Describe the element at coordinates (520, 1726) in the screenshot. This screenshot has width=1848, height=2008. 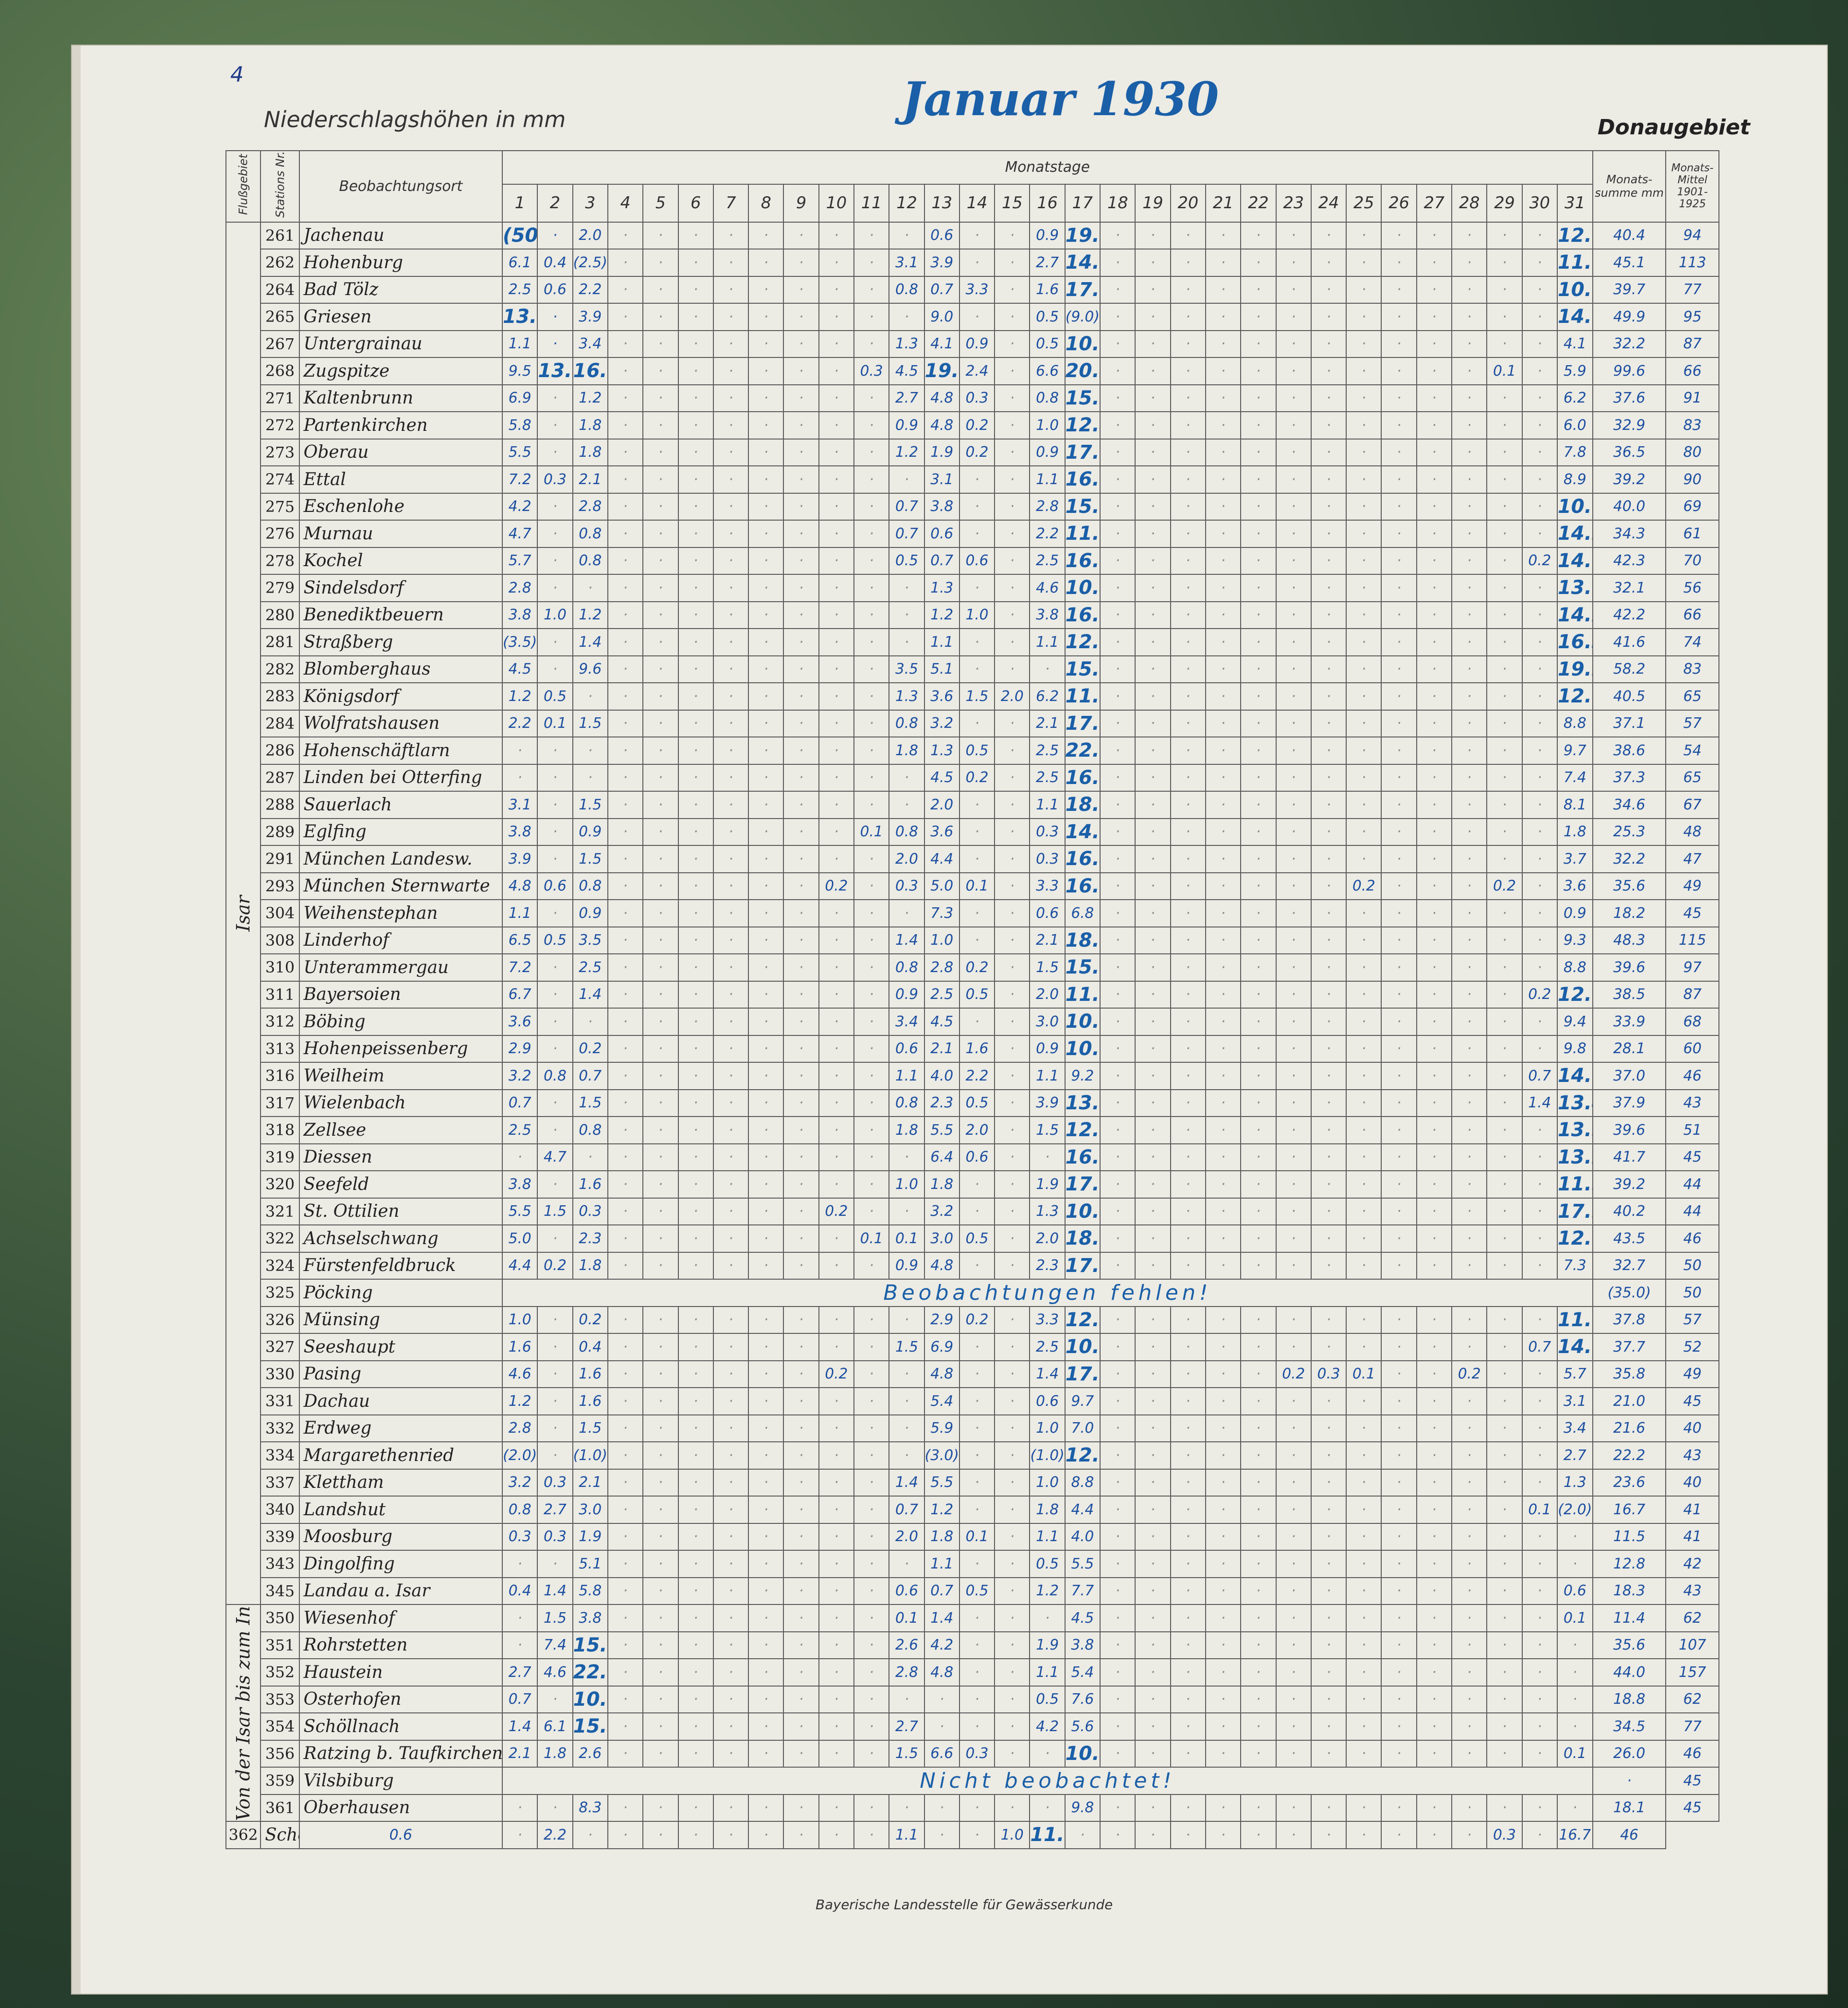
I see `day-value: 1.4` at that location.